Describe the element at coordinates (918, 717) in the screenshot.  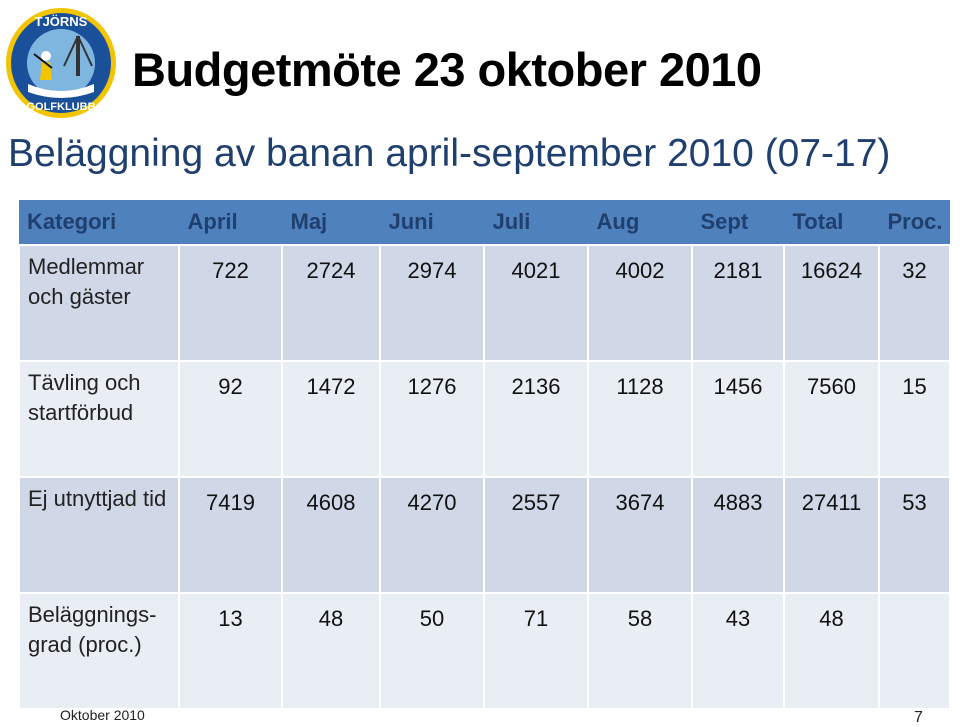
I see `page-number: 7` at that location.